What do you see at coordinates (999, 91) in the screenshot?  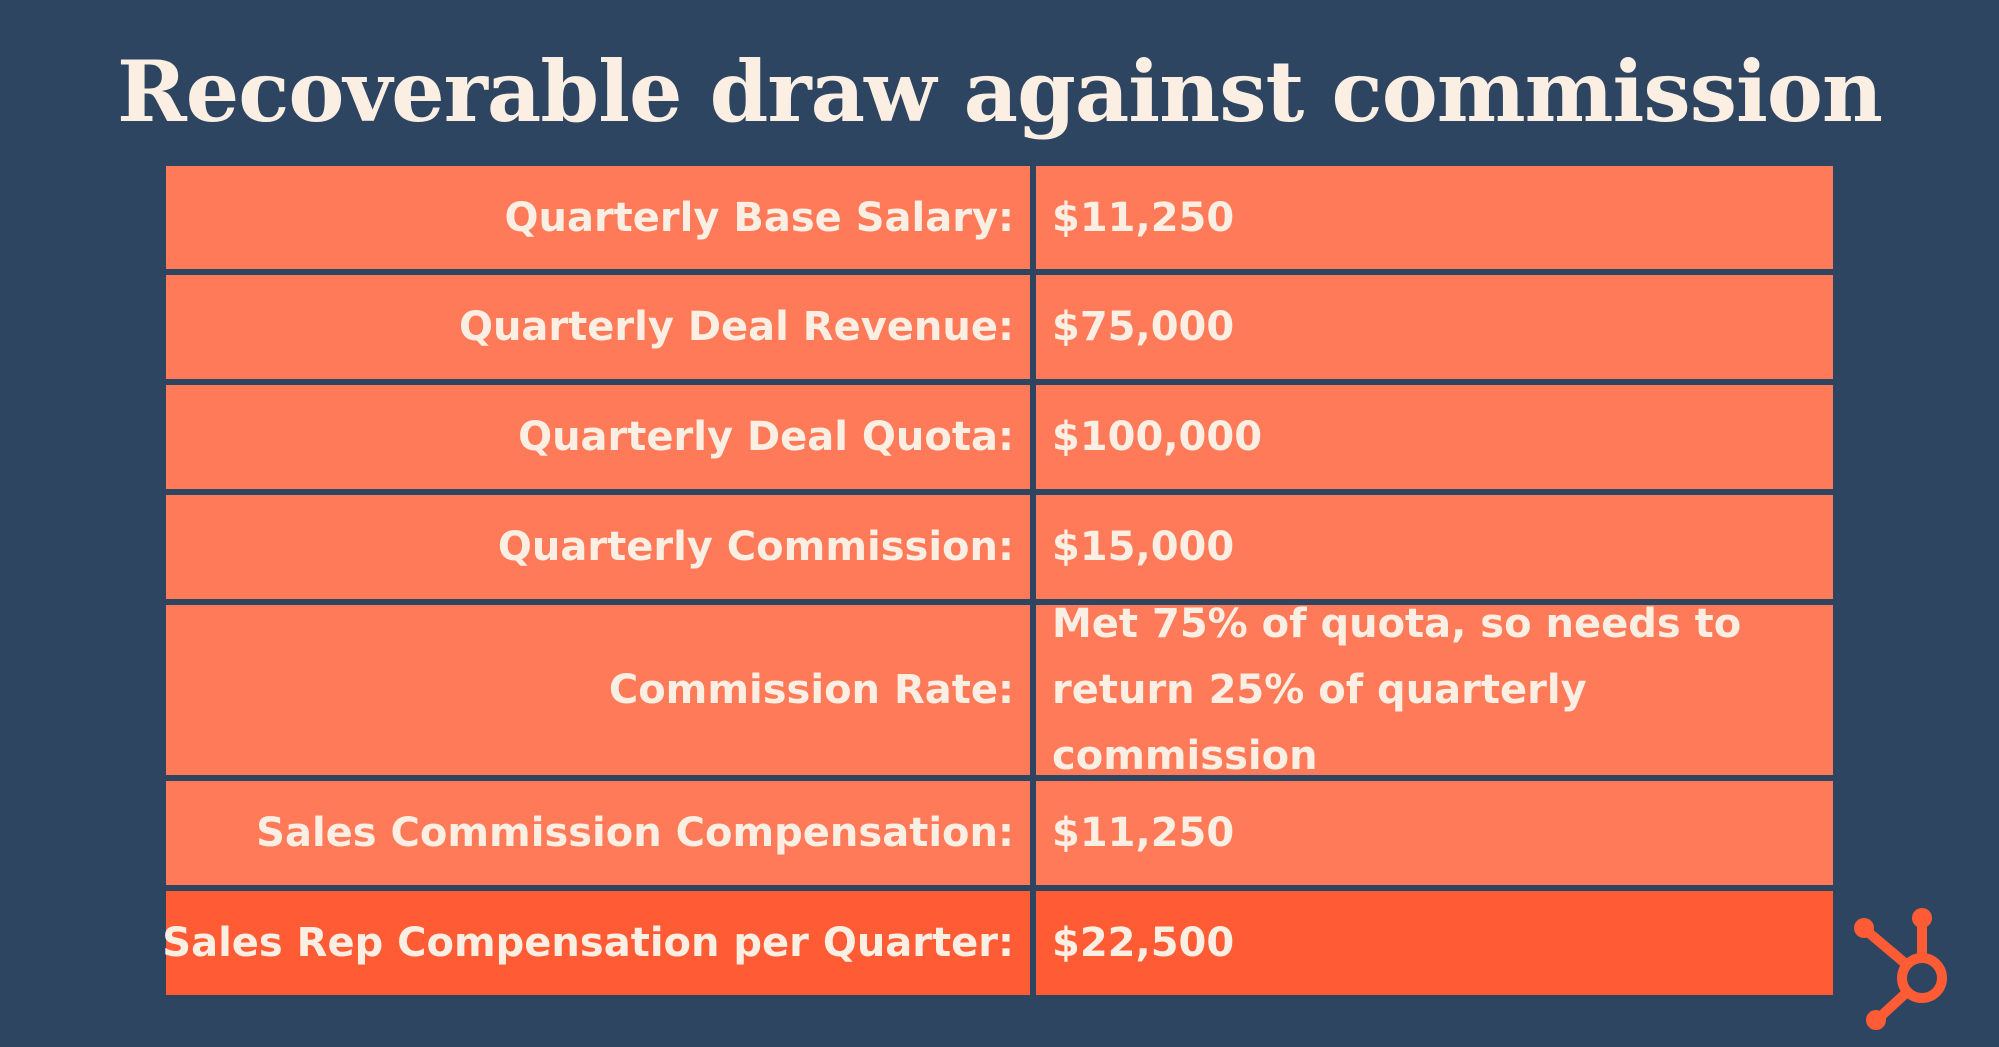 I see `page-title: Recoverable draw against commission` at bounding box center [999, 91].